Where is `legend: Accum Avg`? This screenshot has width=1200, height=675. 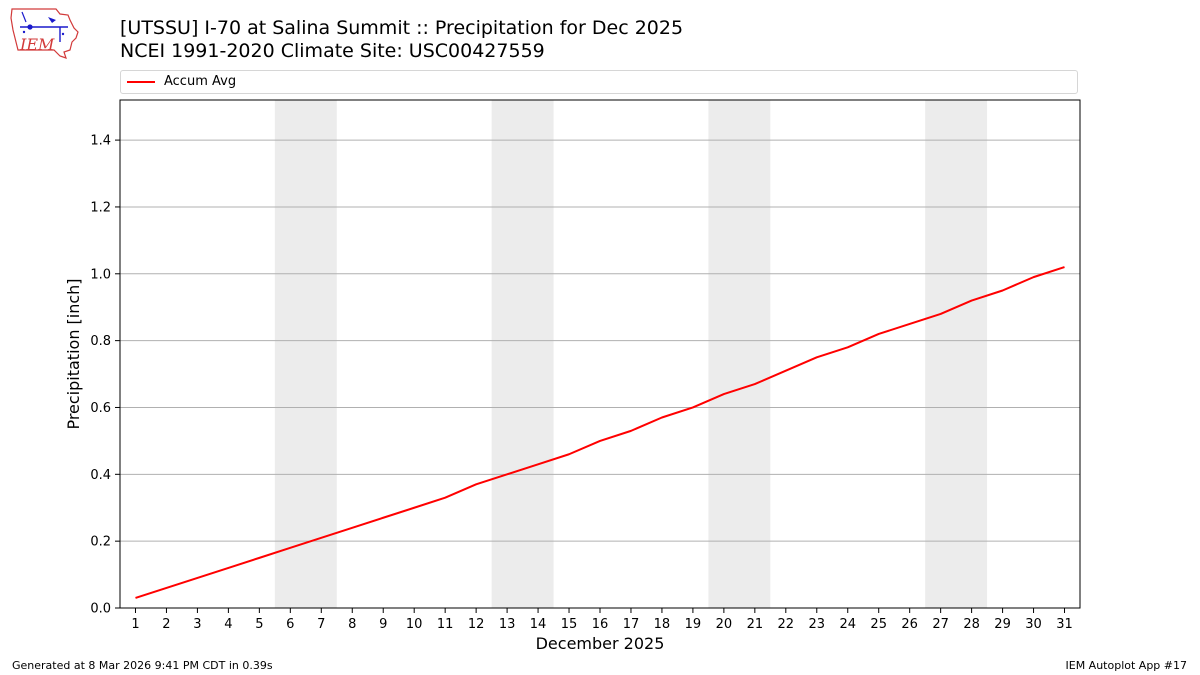 legend: Accum Avg is located at coordinates (599, 82).